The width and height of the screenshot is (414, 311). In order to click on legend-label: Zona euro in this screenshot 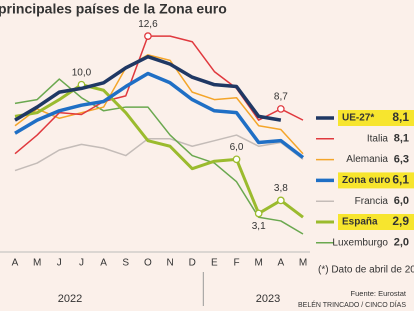, I will do `click(366, 180)`.